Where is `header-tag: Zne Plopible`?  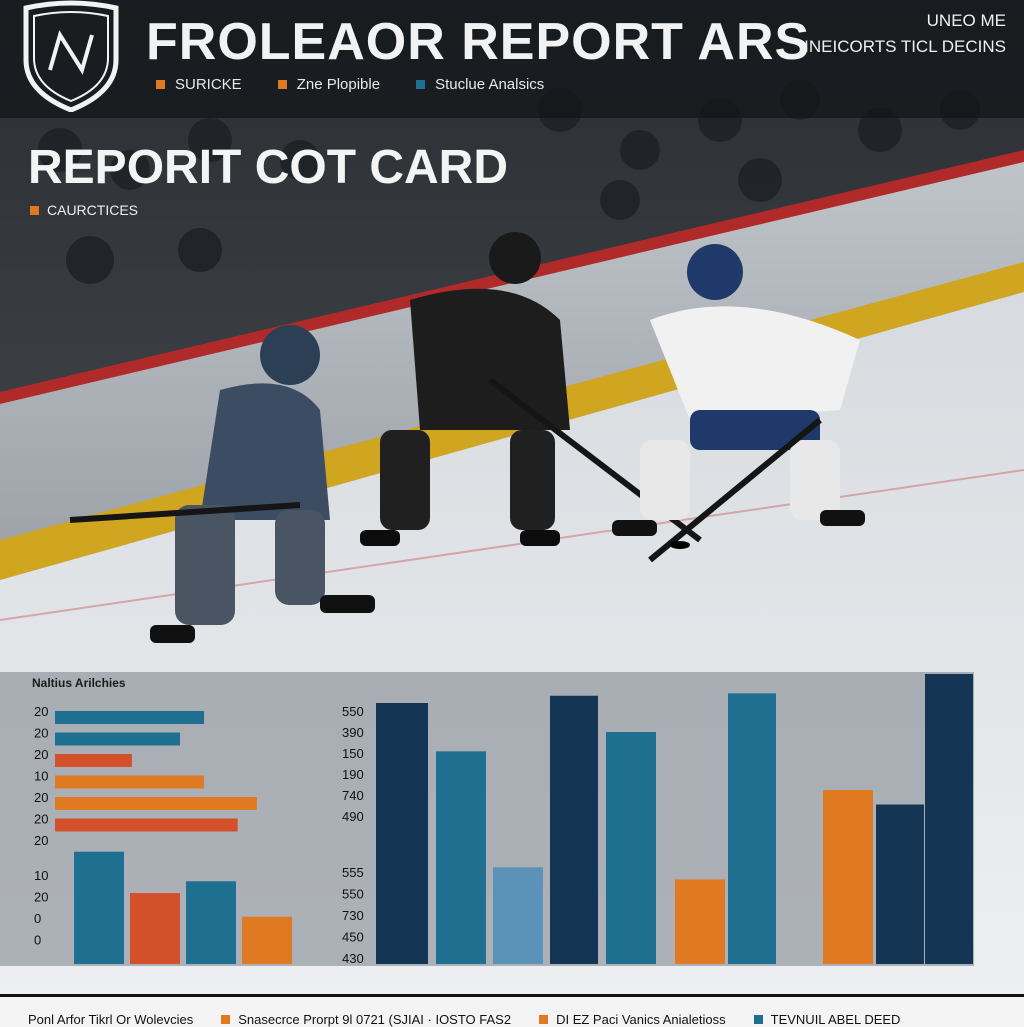
header-tag: Zne Plopible is located at coordinates (329, 84).